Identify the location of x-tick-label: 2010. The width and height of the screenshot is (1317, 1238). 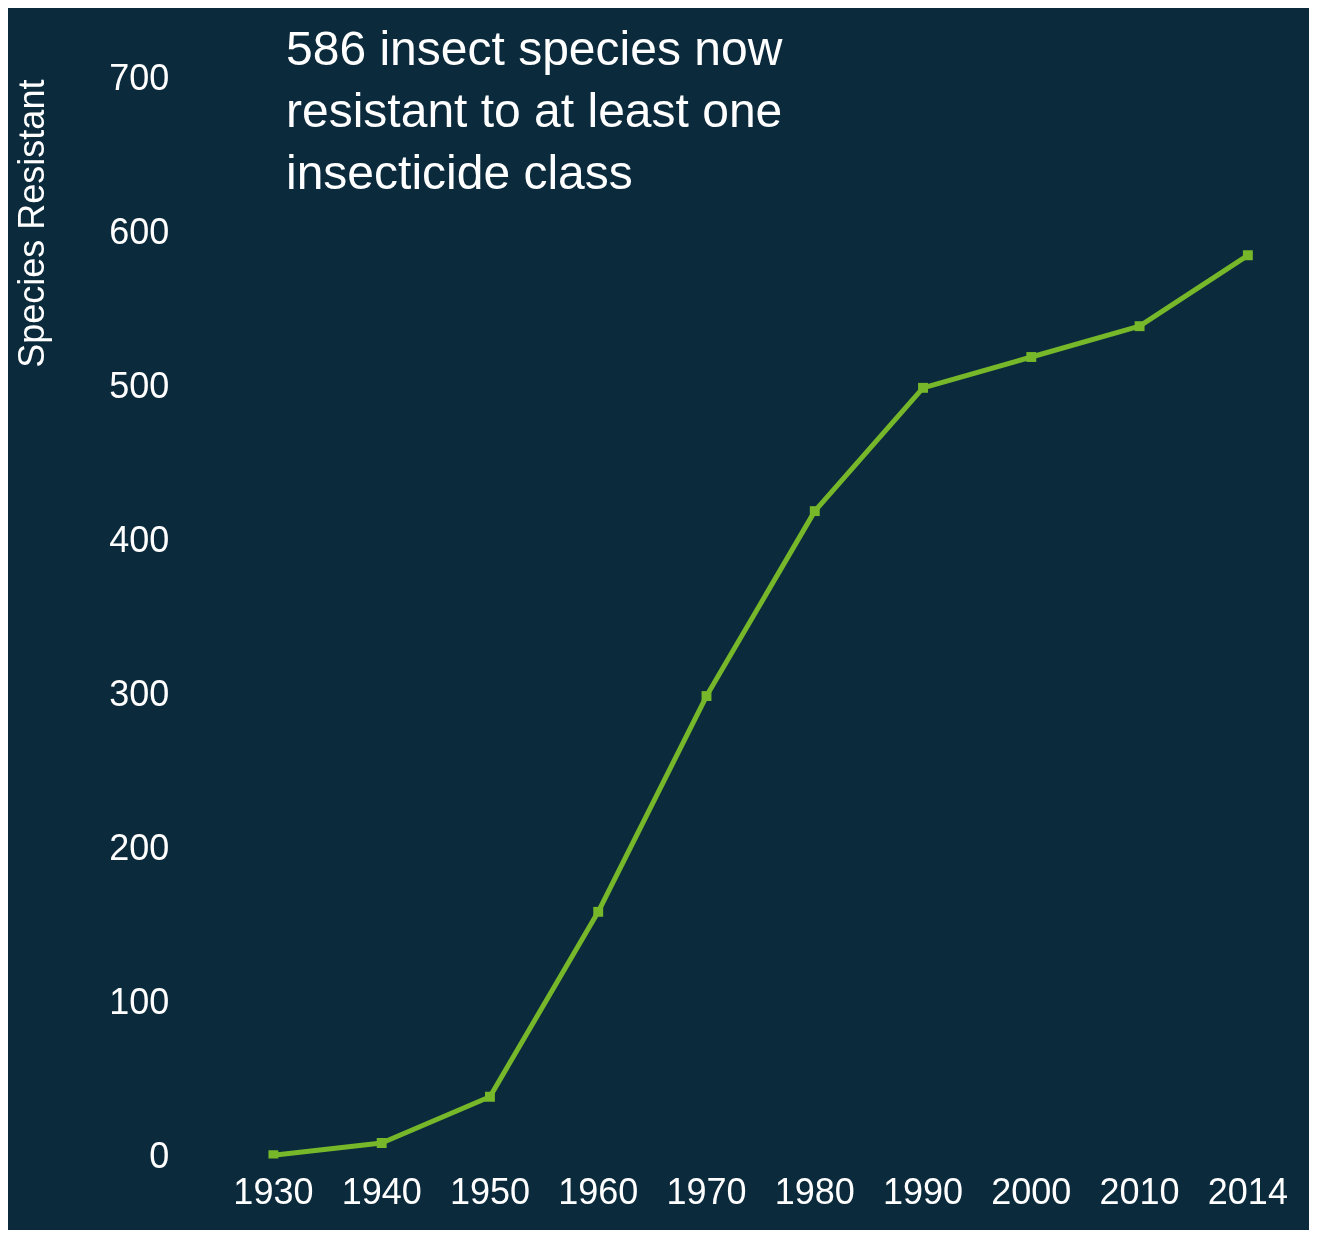
(1139, 1191).